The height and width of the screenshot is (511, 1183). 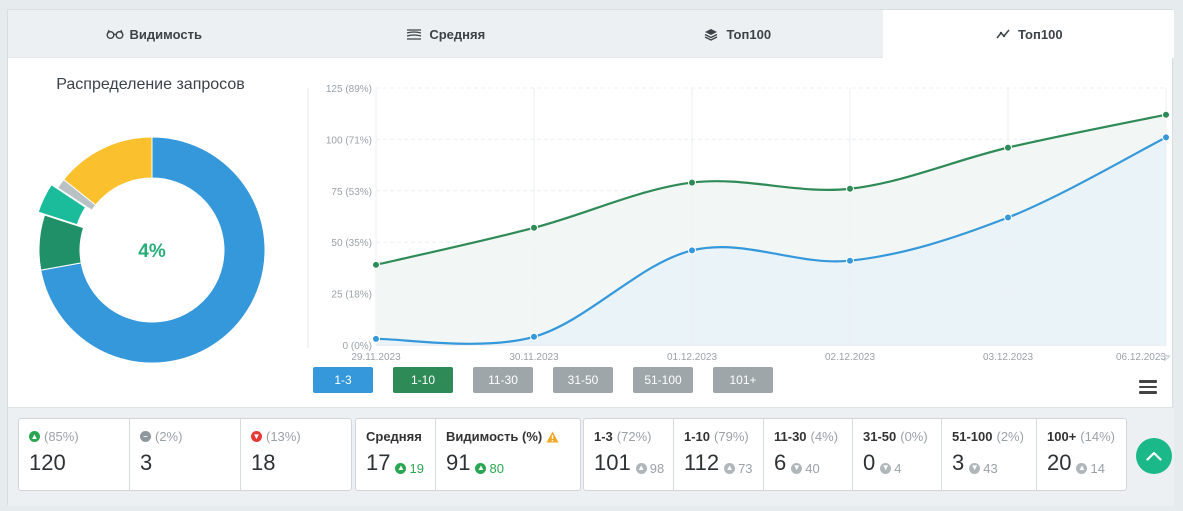 I want to click on donut-title: Распределение запросов, so click(x=150, y=84).